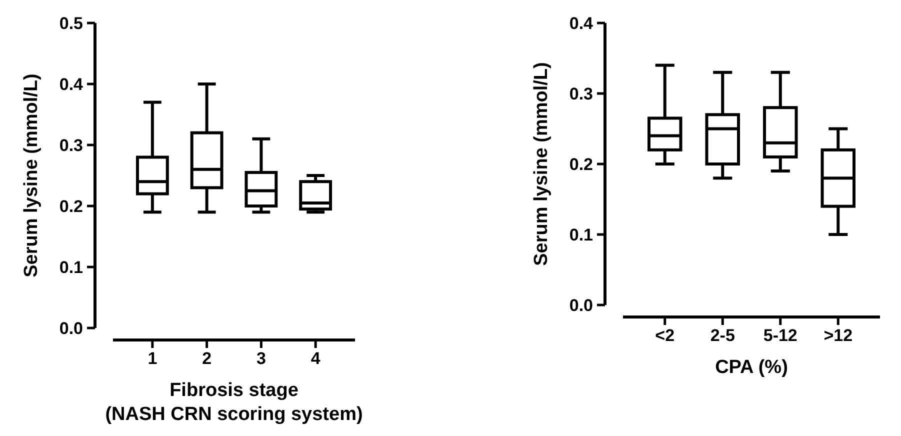  Describe the element at coordinates (665, 335) in the screenshot. I see `x-tick-label: <2` at that location.